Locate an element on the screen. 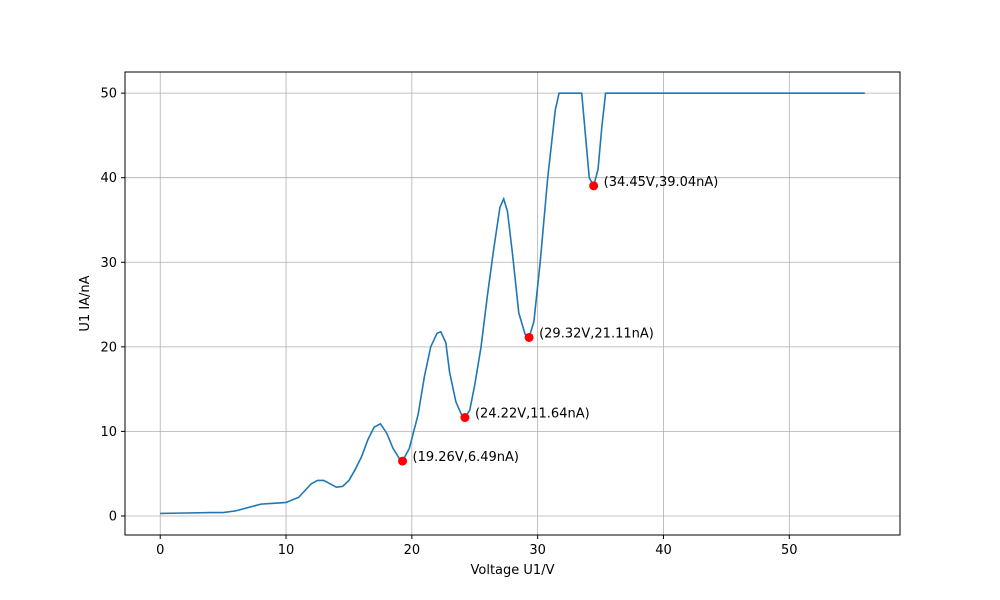 The image size is (1000, 600). x-tick-label: 40 is located at coordinates (663, 550).